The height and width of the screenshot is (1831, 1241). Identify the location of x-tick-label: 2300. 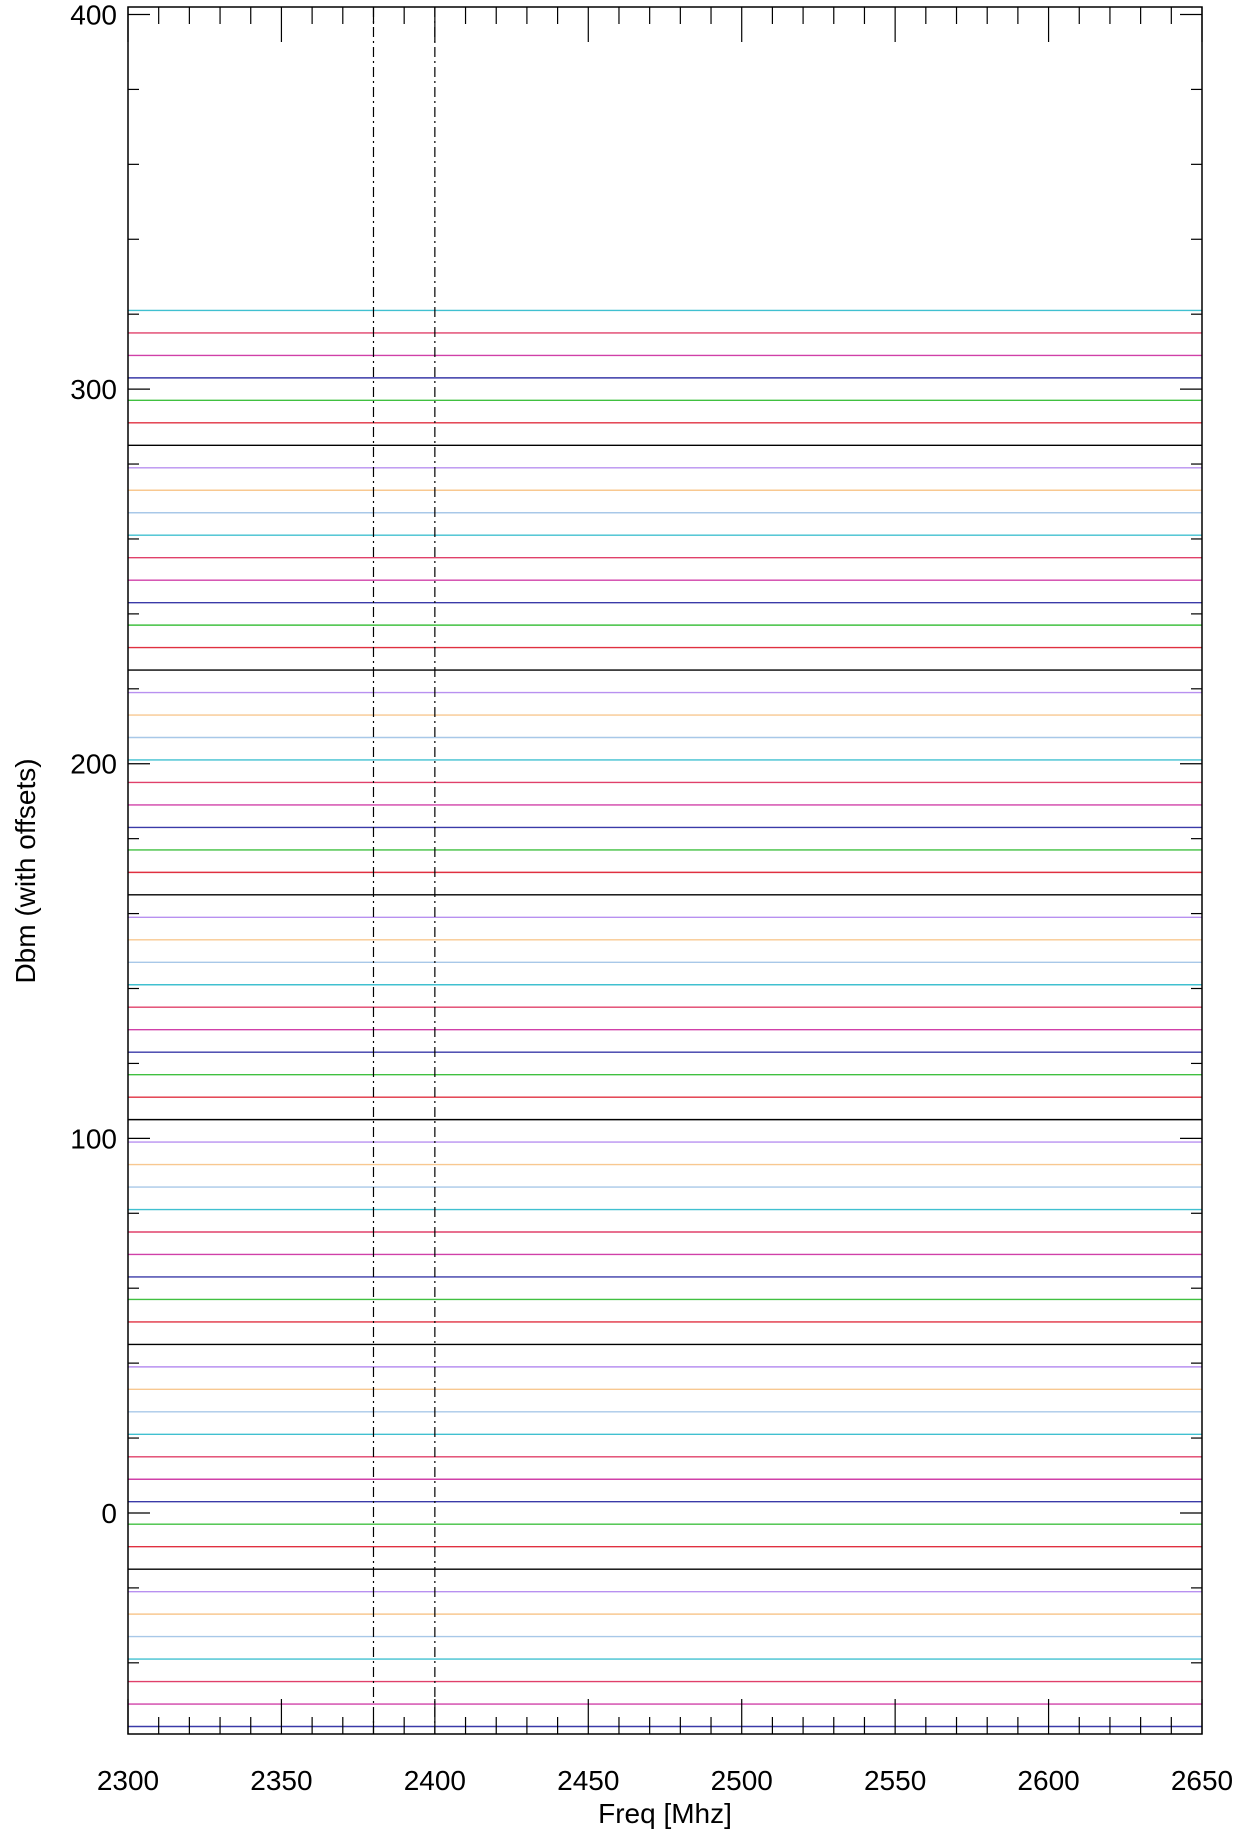
(128, 1780).